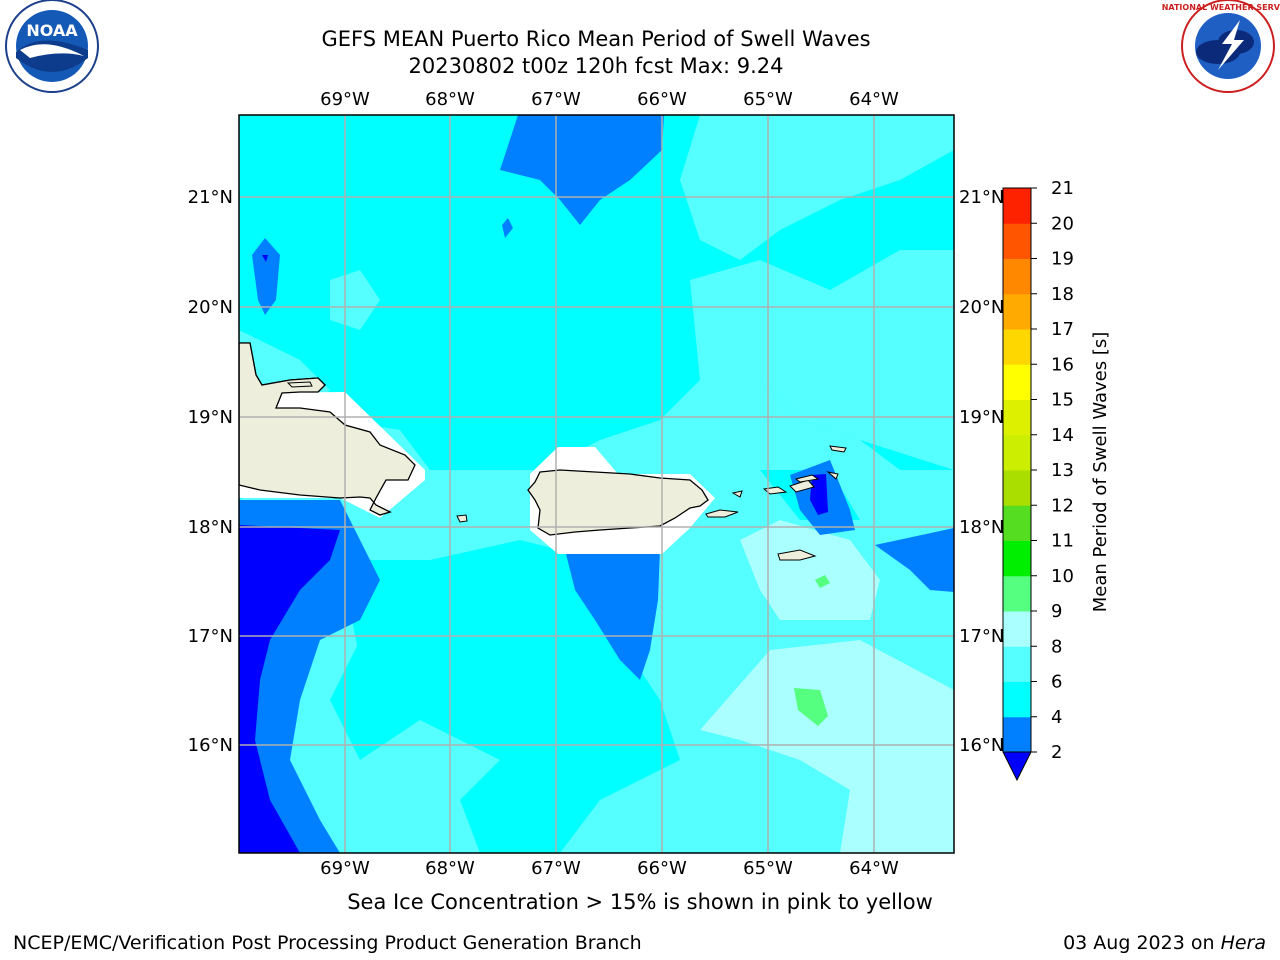  Describe the element at coordinates (1038, 480) in the screenshot. I see `colorbar: 2 4 6 8 9 10 11 12 13 14 15 16 17 18 19 20 21` at that location.